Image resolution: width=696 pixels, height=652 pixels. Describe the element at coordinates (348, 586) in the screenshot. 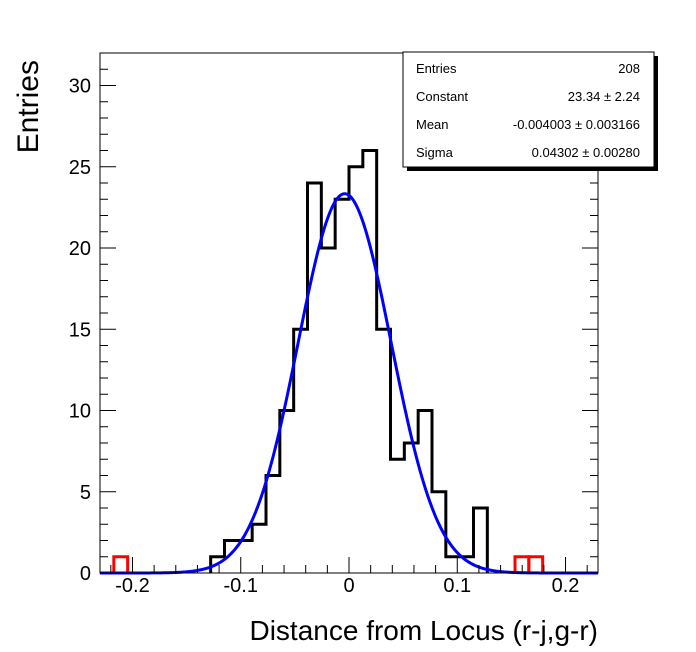

I see `x-tick-label: 0` at that location.